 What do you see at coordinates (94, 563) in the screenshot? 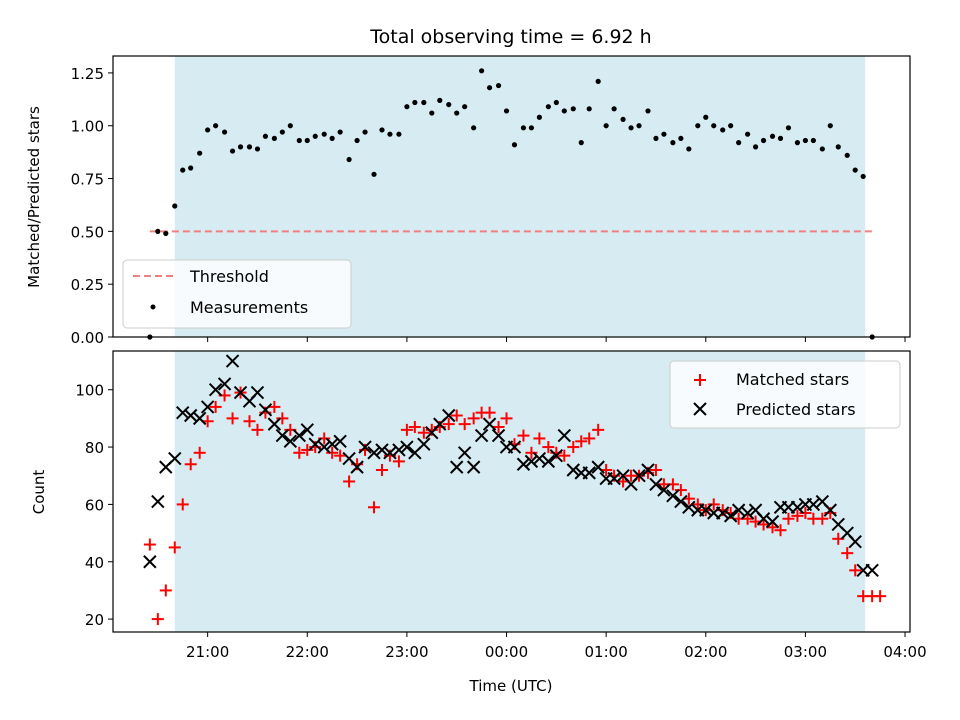
I see `y-tick-label: 40` at bounding box center [94, 563].